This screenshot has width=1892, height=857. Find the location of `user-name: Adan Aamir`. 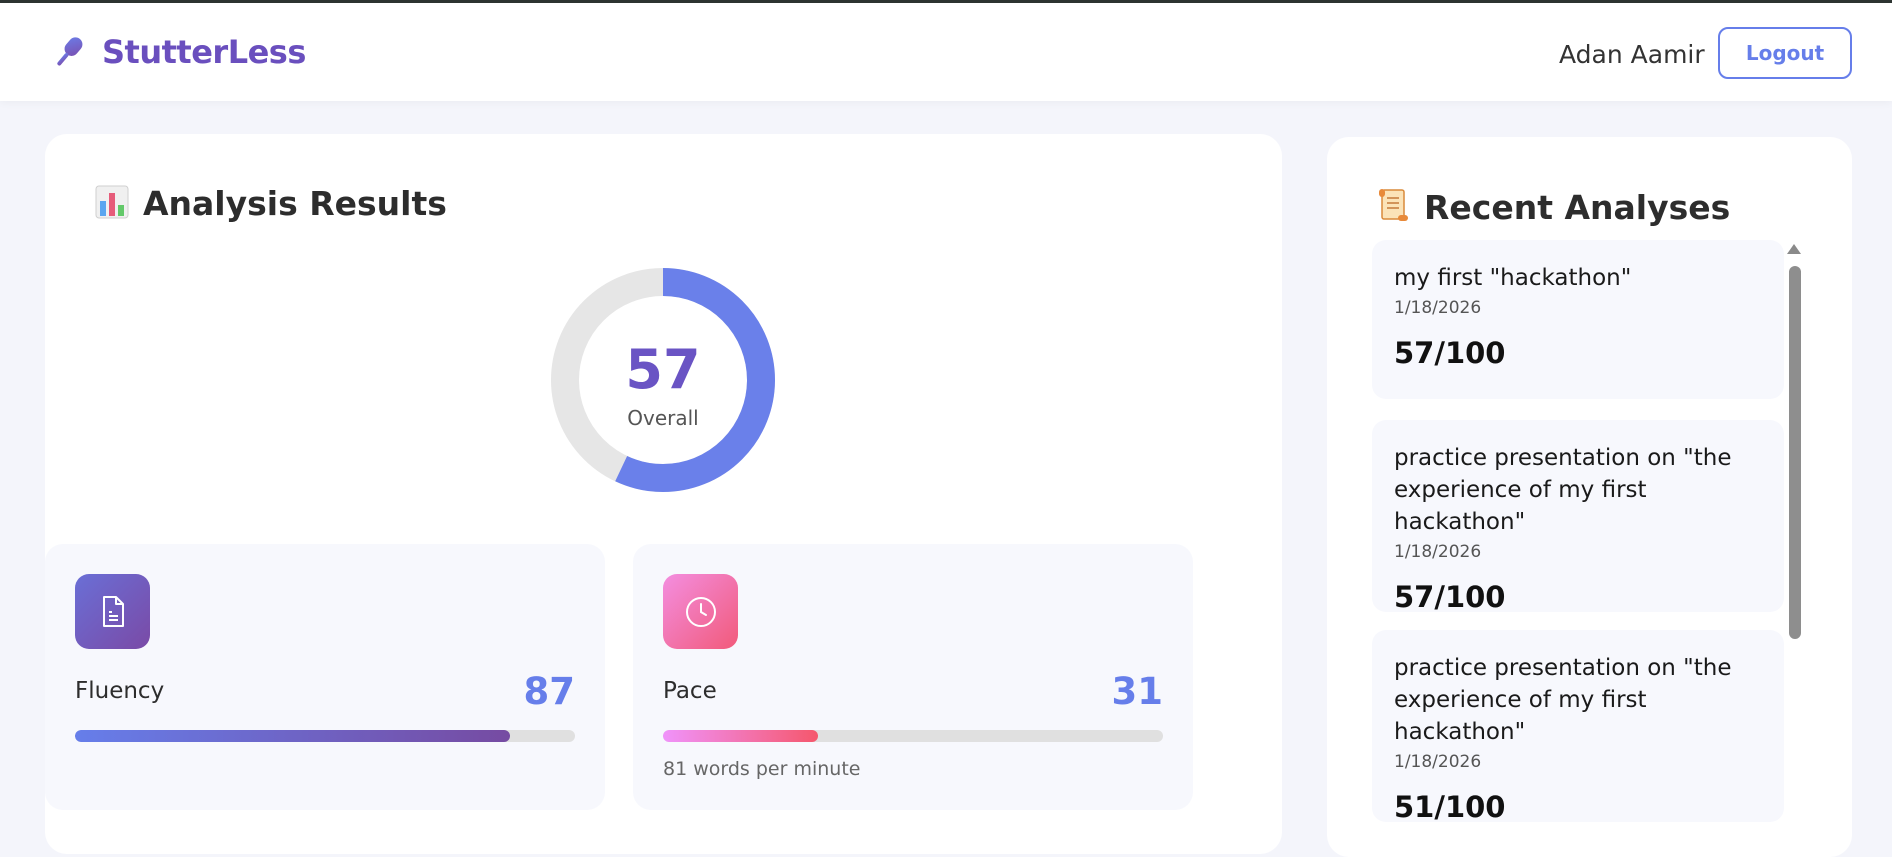

user-name: Adan Aamir is located at coordinates (1632, 54).